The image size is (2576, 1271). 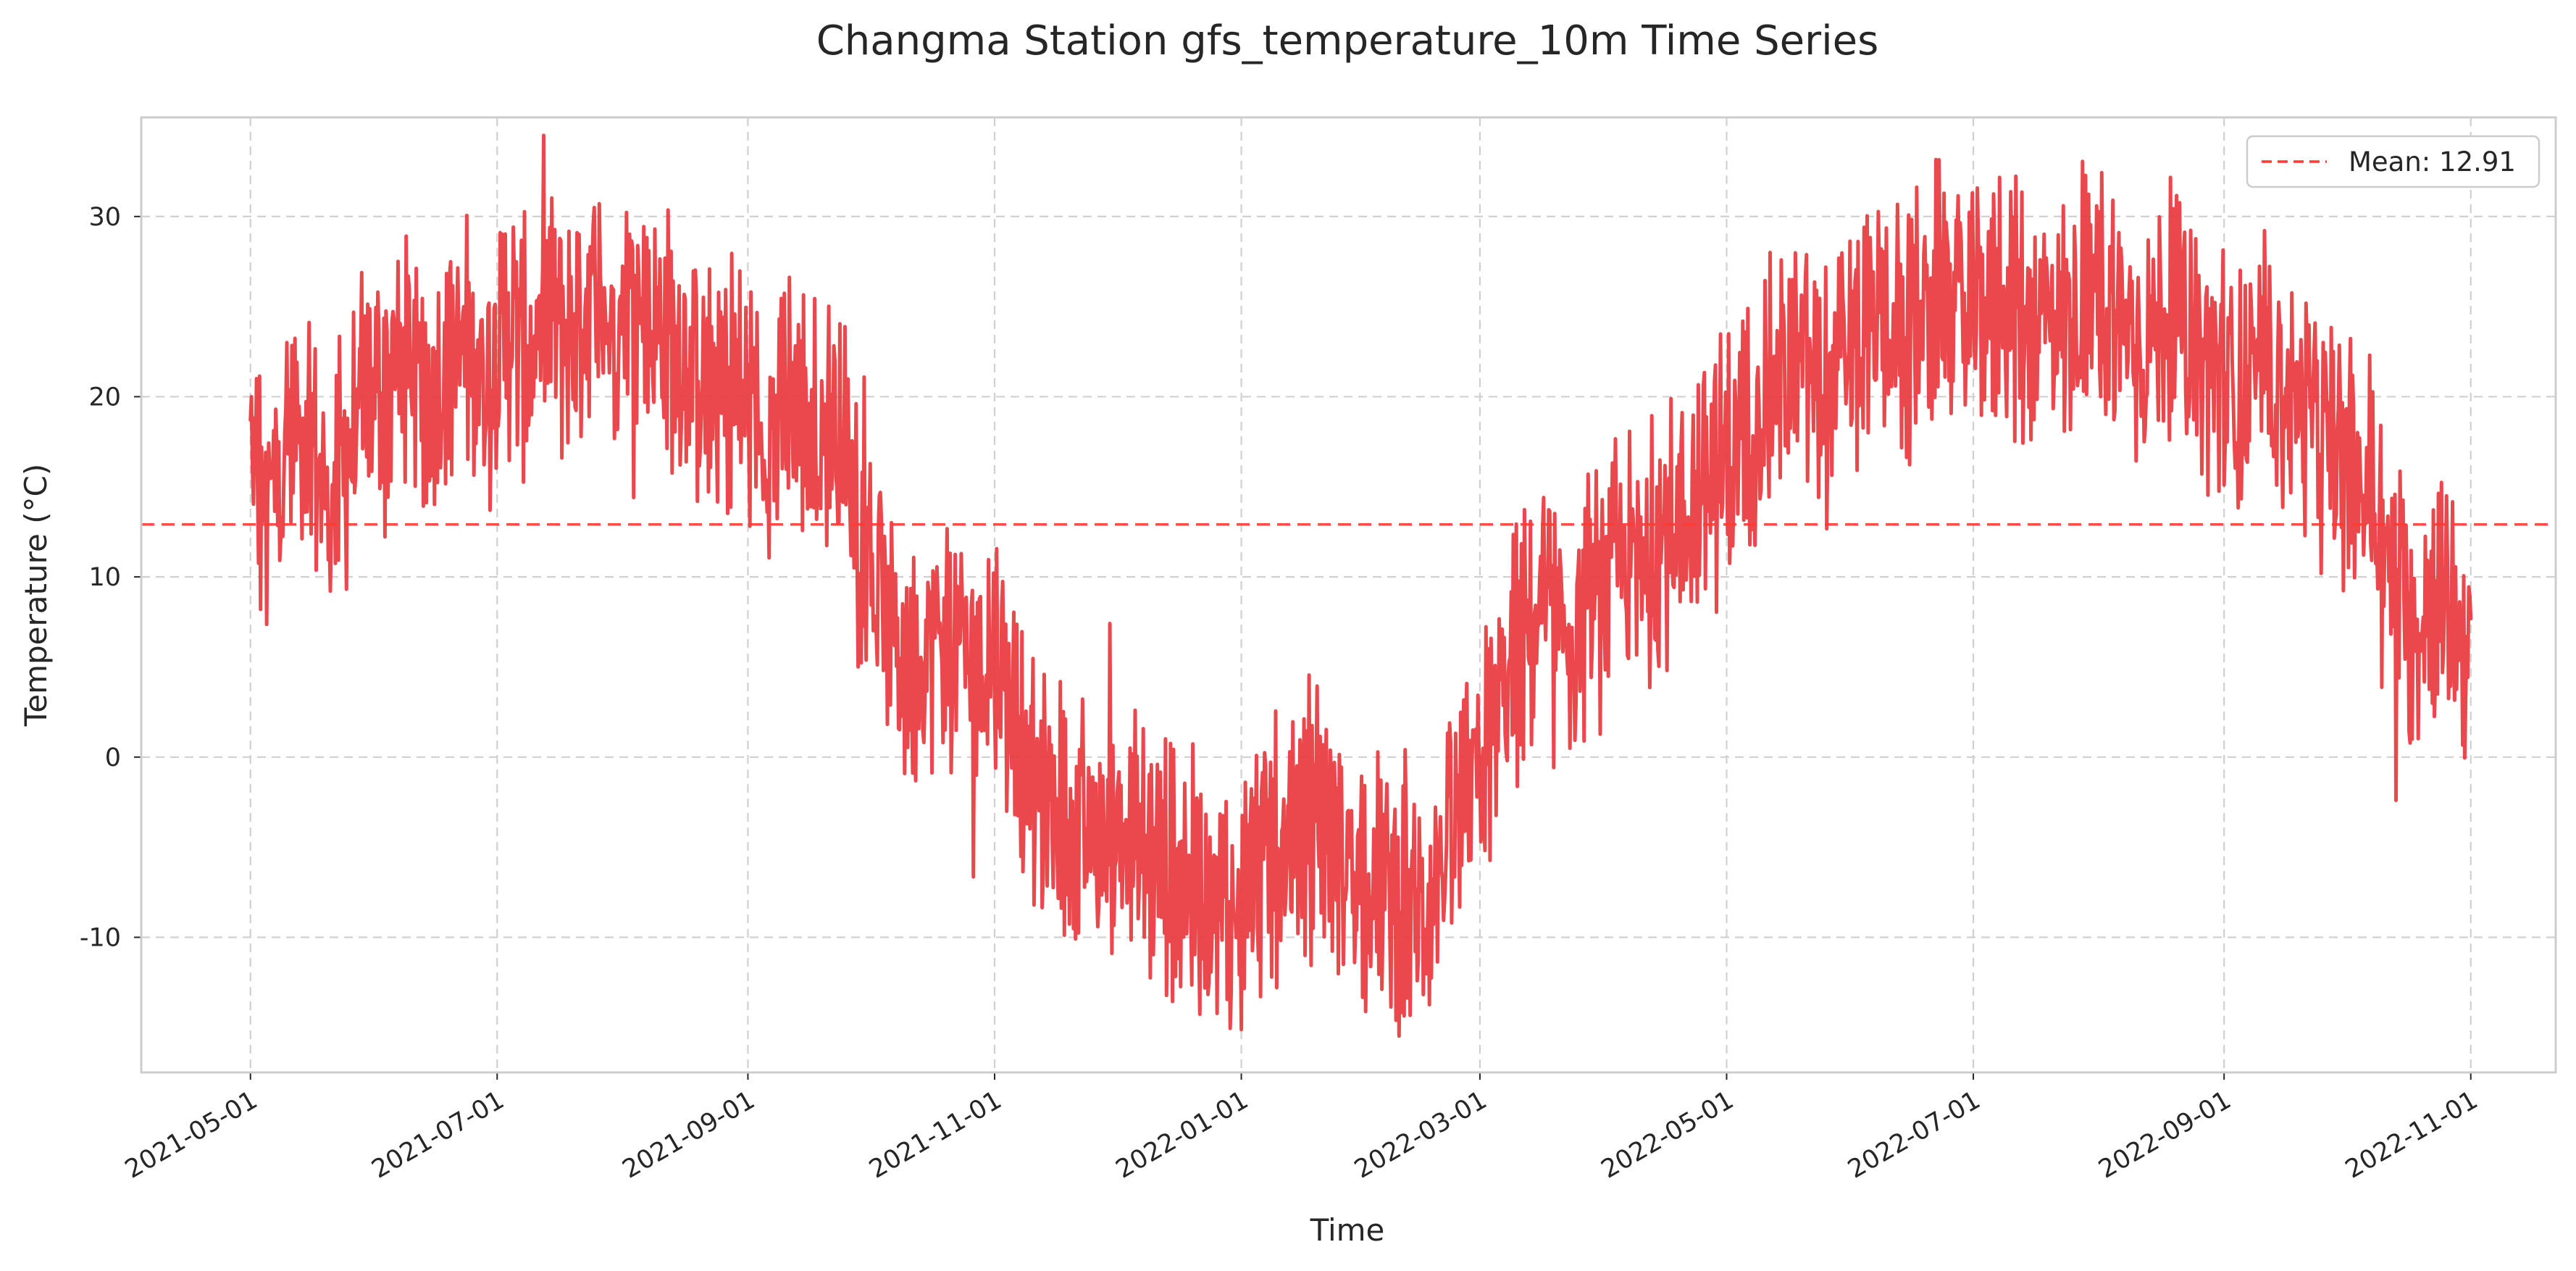 I want to click on y-tick-label: -10, so click(x=100, y=937).